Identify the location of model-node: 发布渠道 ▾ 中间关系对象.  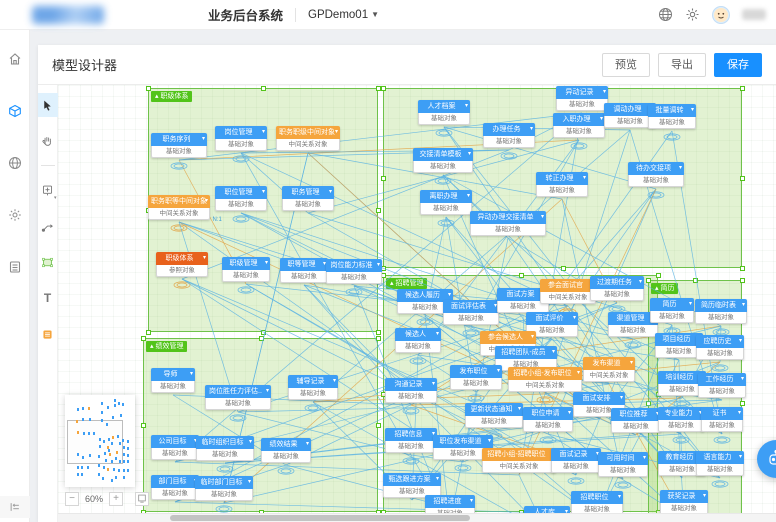
(609, 369).